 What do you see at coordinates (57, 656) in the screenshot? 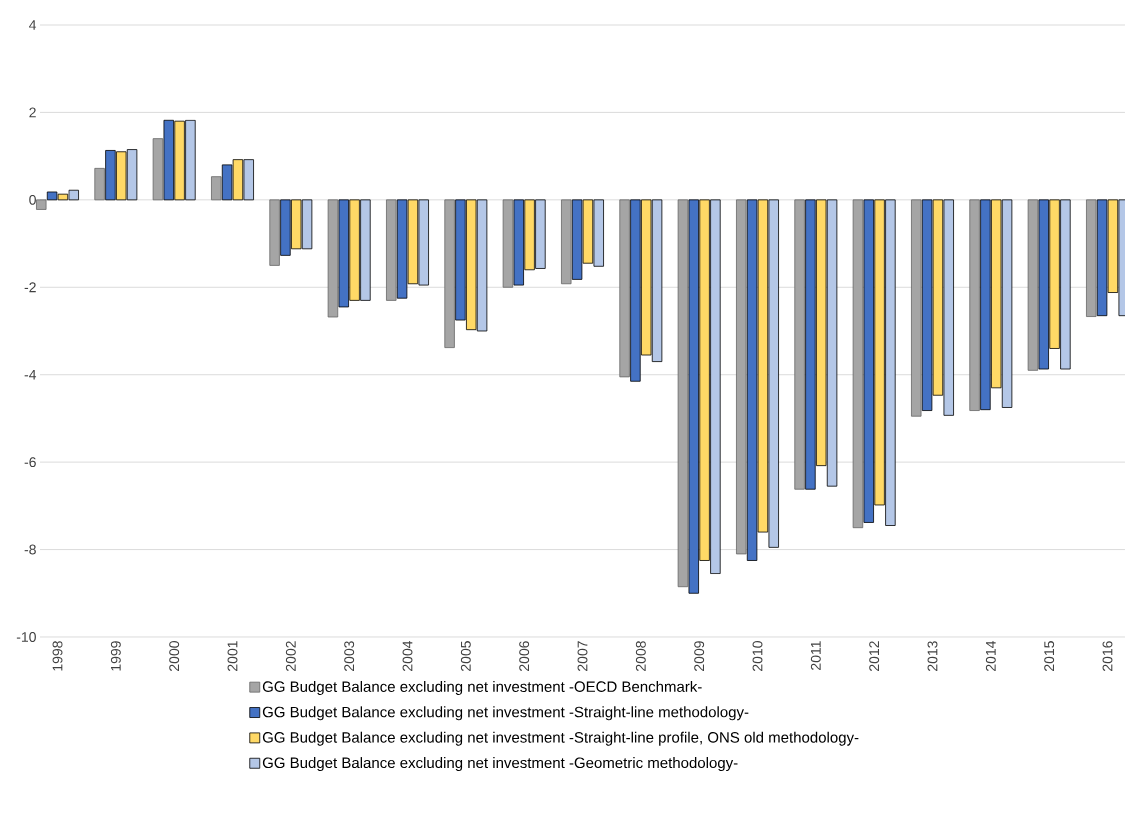
I see `x-tick-label: 1998` at bounding box center [57, 656].